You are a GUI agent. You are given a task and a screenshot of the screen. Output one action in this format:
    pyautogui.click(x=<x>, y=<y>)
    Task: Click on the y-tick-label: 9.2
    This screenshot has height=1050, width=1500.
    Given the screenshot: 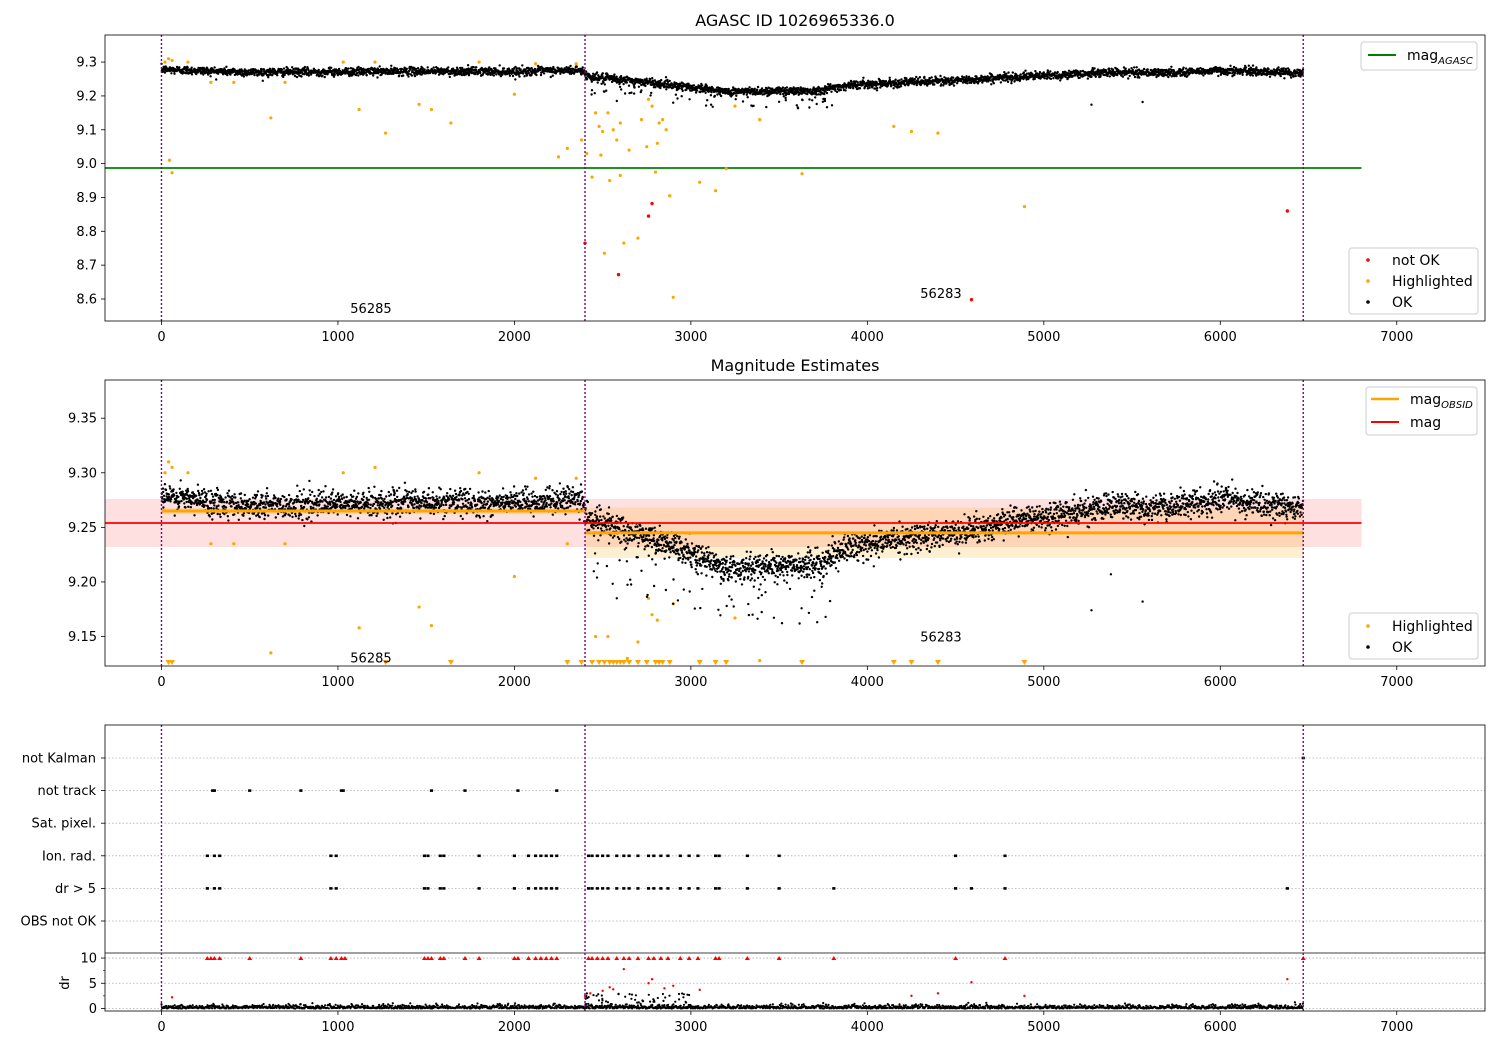 What is the action you would take?
    pyautogui.click(x=86, y=96)
    